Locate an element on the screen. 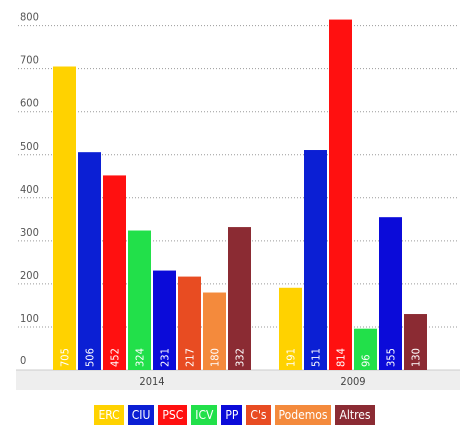  legend-item-ciu: CIU is located at coordinates (141, 415).